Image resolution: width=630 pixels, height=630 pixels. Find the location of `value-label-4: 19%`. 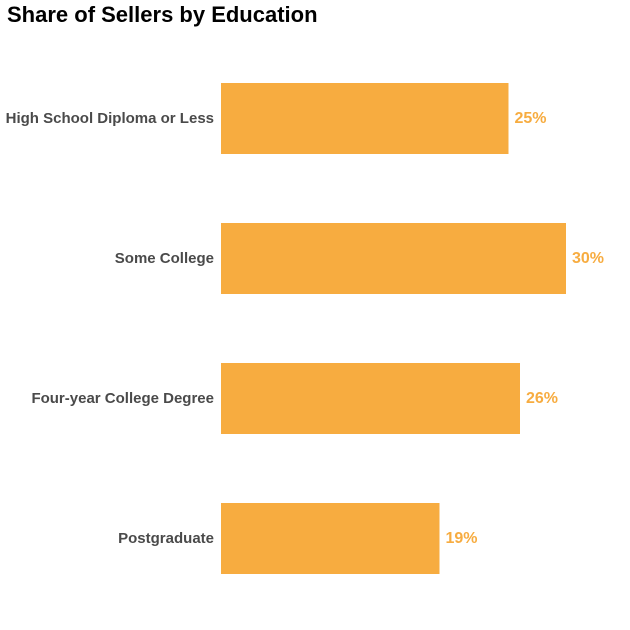

value-label-4: 19% is located at coordinates (462, 538).